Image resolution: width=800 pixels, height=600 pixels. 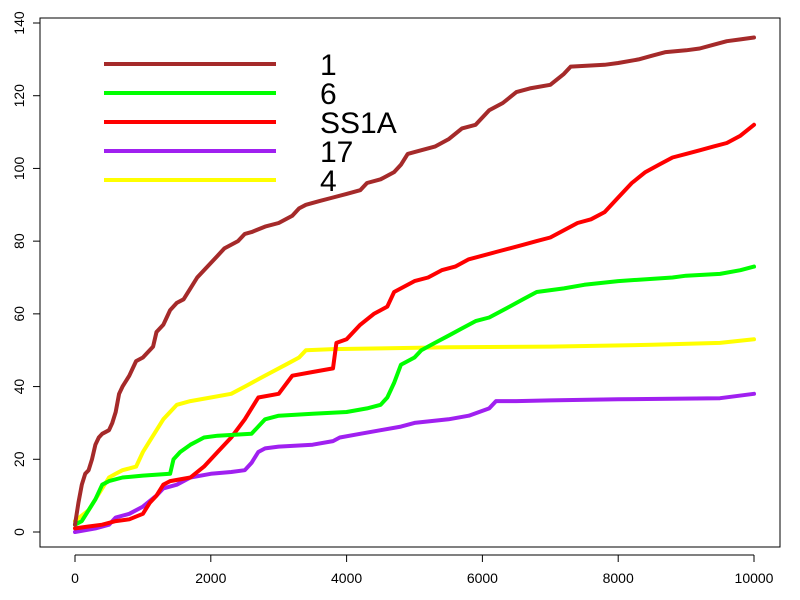 I want to click on x-tick-label: 6000, so click(x=482, y=578).